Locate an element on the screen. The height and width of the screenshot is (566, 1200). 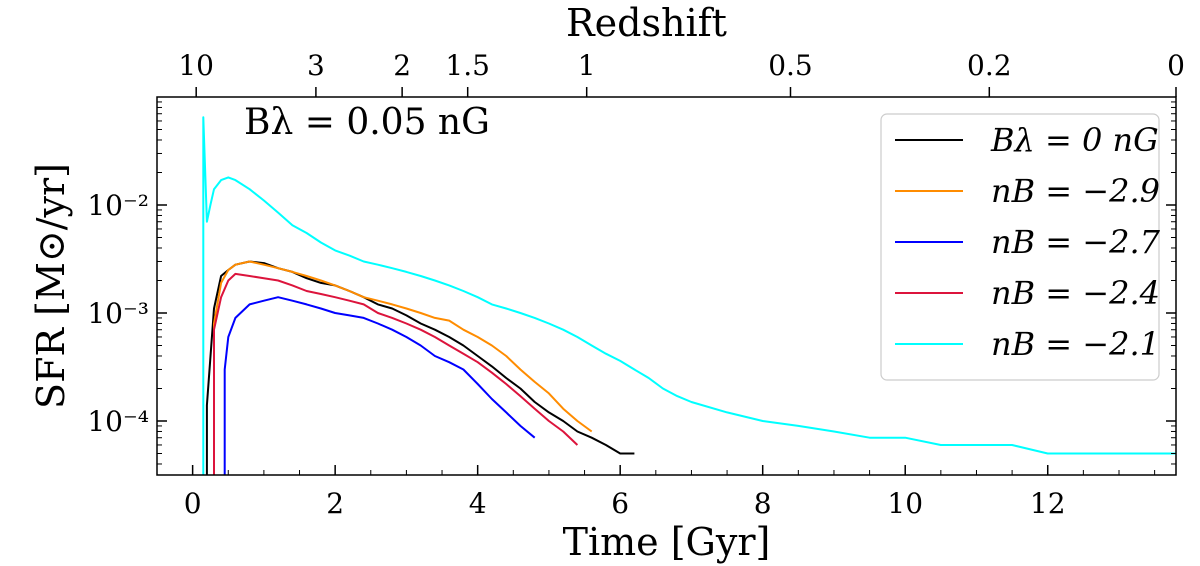
x-tick-label: 10 is located at coordinates (905, 503).